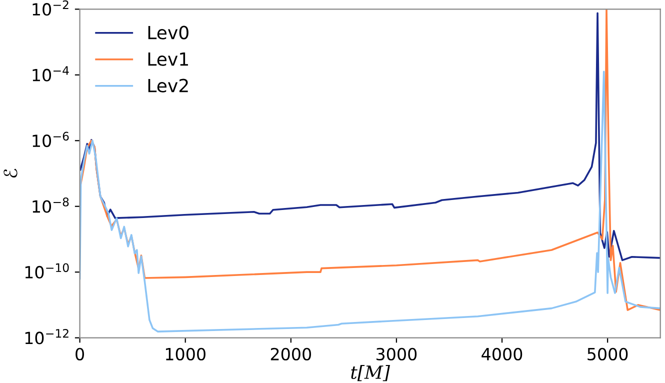 The image size is (665, 383). Describe the element at coordinates (50, 8) in the screenshot. I see `y-tick-label: 10$^{−2}$` at that location.